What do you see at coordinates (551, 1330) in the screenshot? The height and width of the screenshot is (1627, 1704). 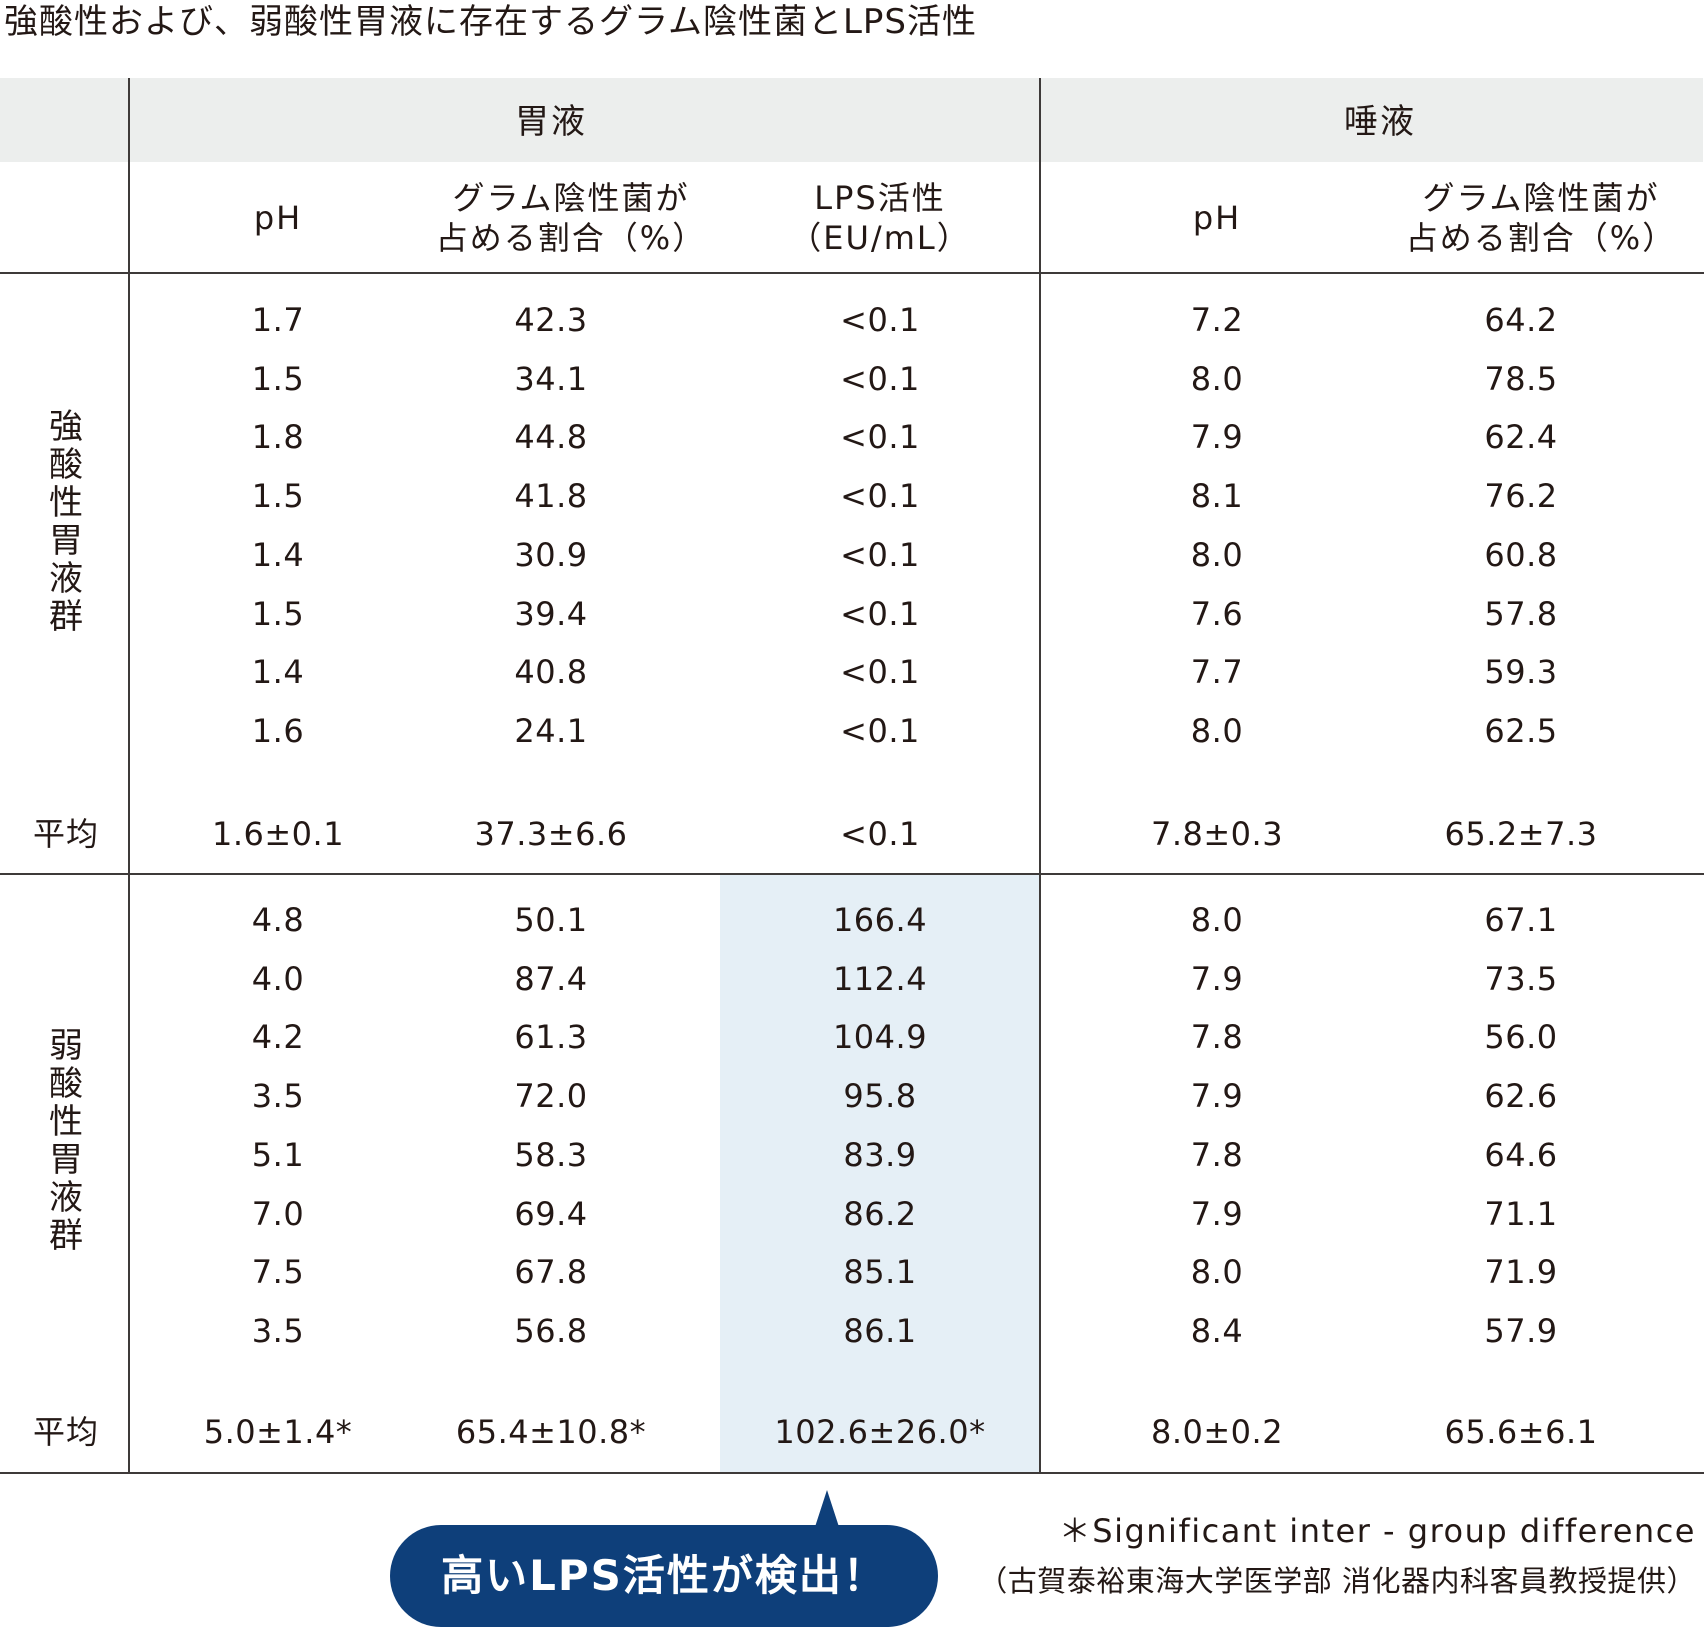 I see `cell-weak-gram-gastric: 56.8` at bounding box center [551, 1330].